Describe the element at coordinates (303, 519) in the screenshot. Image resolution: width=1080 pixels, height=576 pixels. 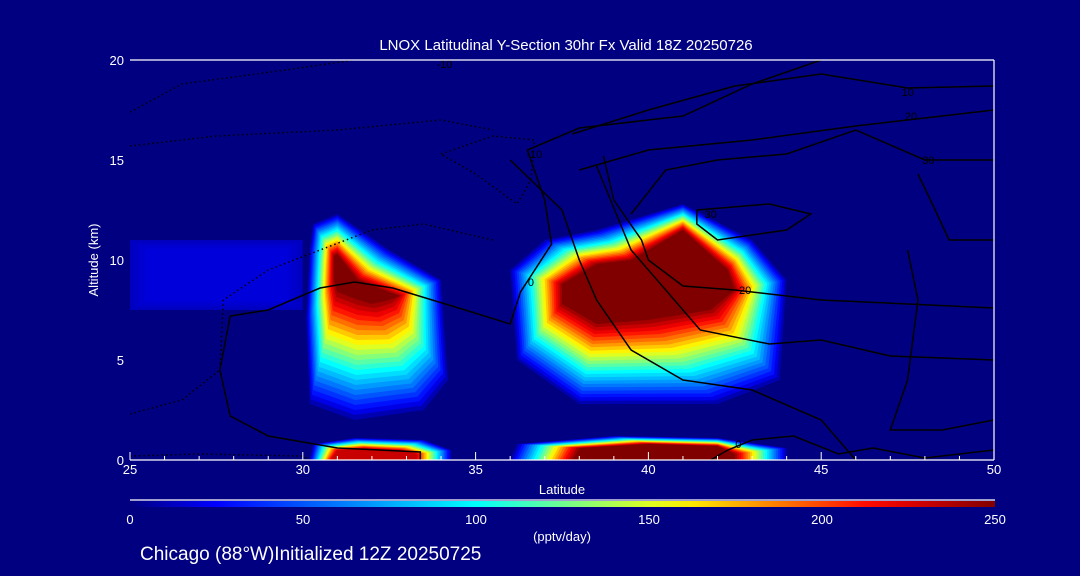
I see `colorbar-tick-label: 50` at that location.